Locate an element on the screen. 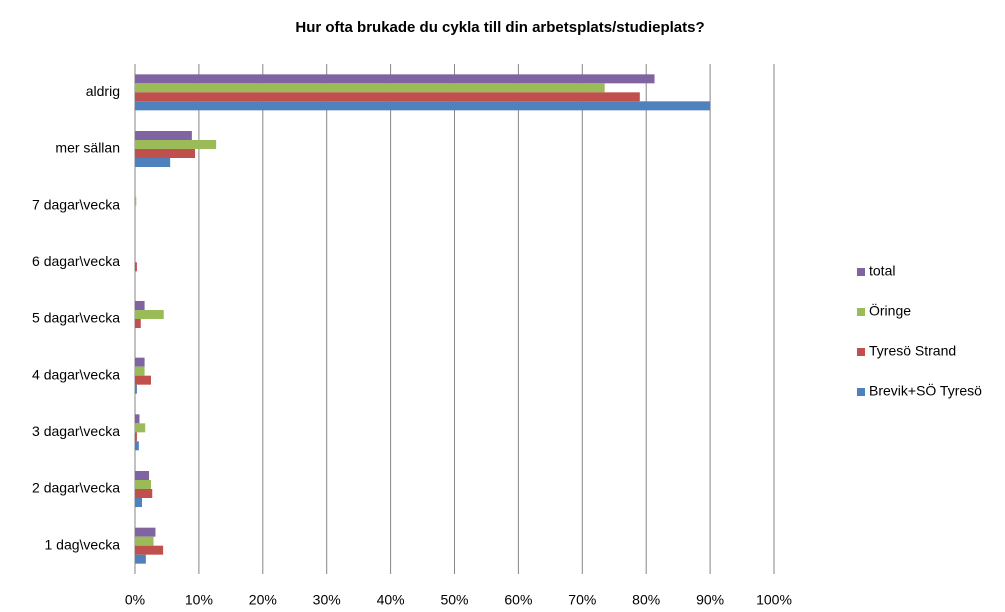 This screenshot has width=1005, height=612. y-tick-label: 1 dag\vecka is located at coordinates (83, 544).